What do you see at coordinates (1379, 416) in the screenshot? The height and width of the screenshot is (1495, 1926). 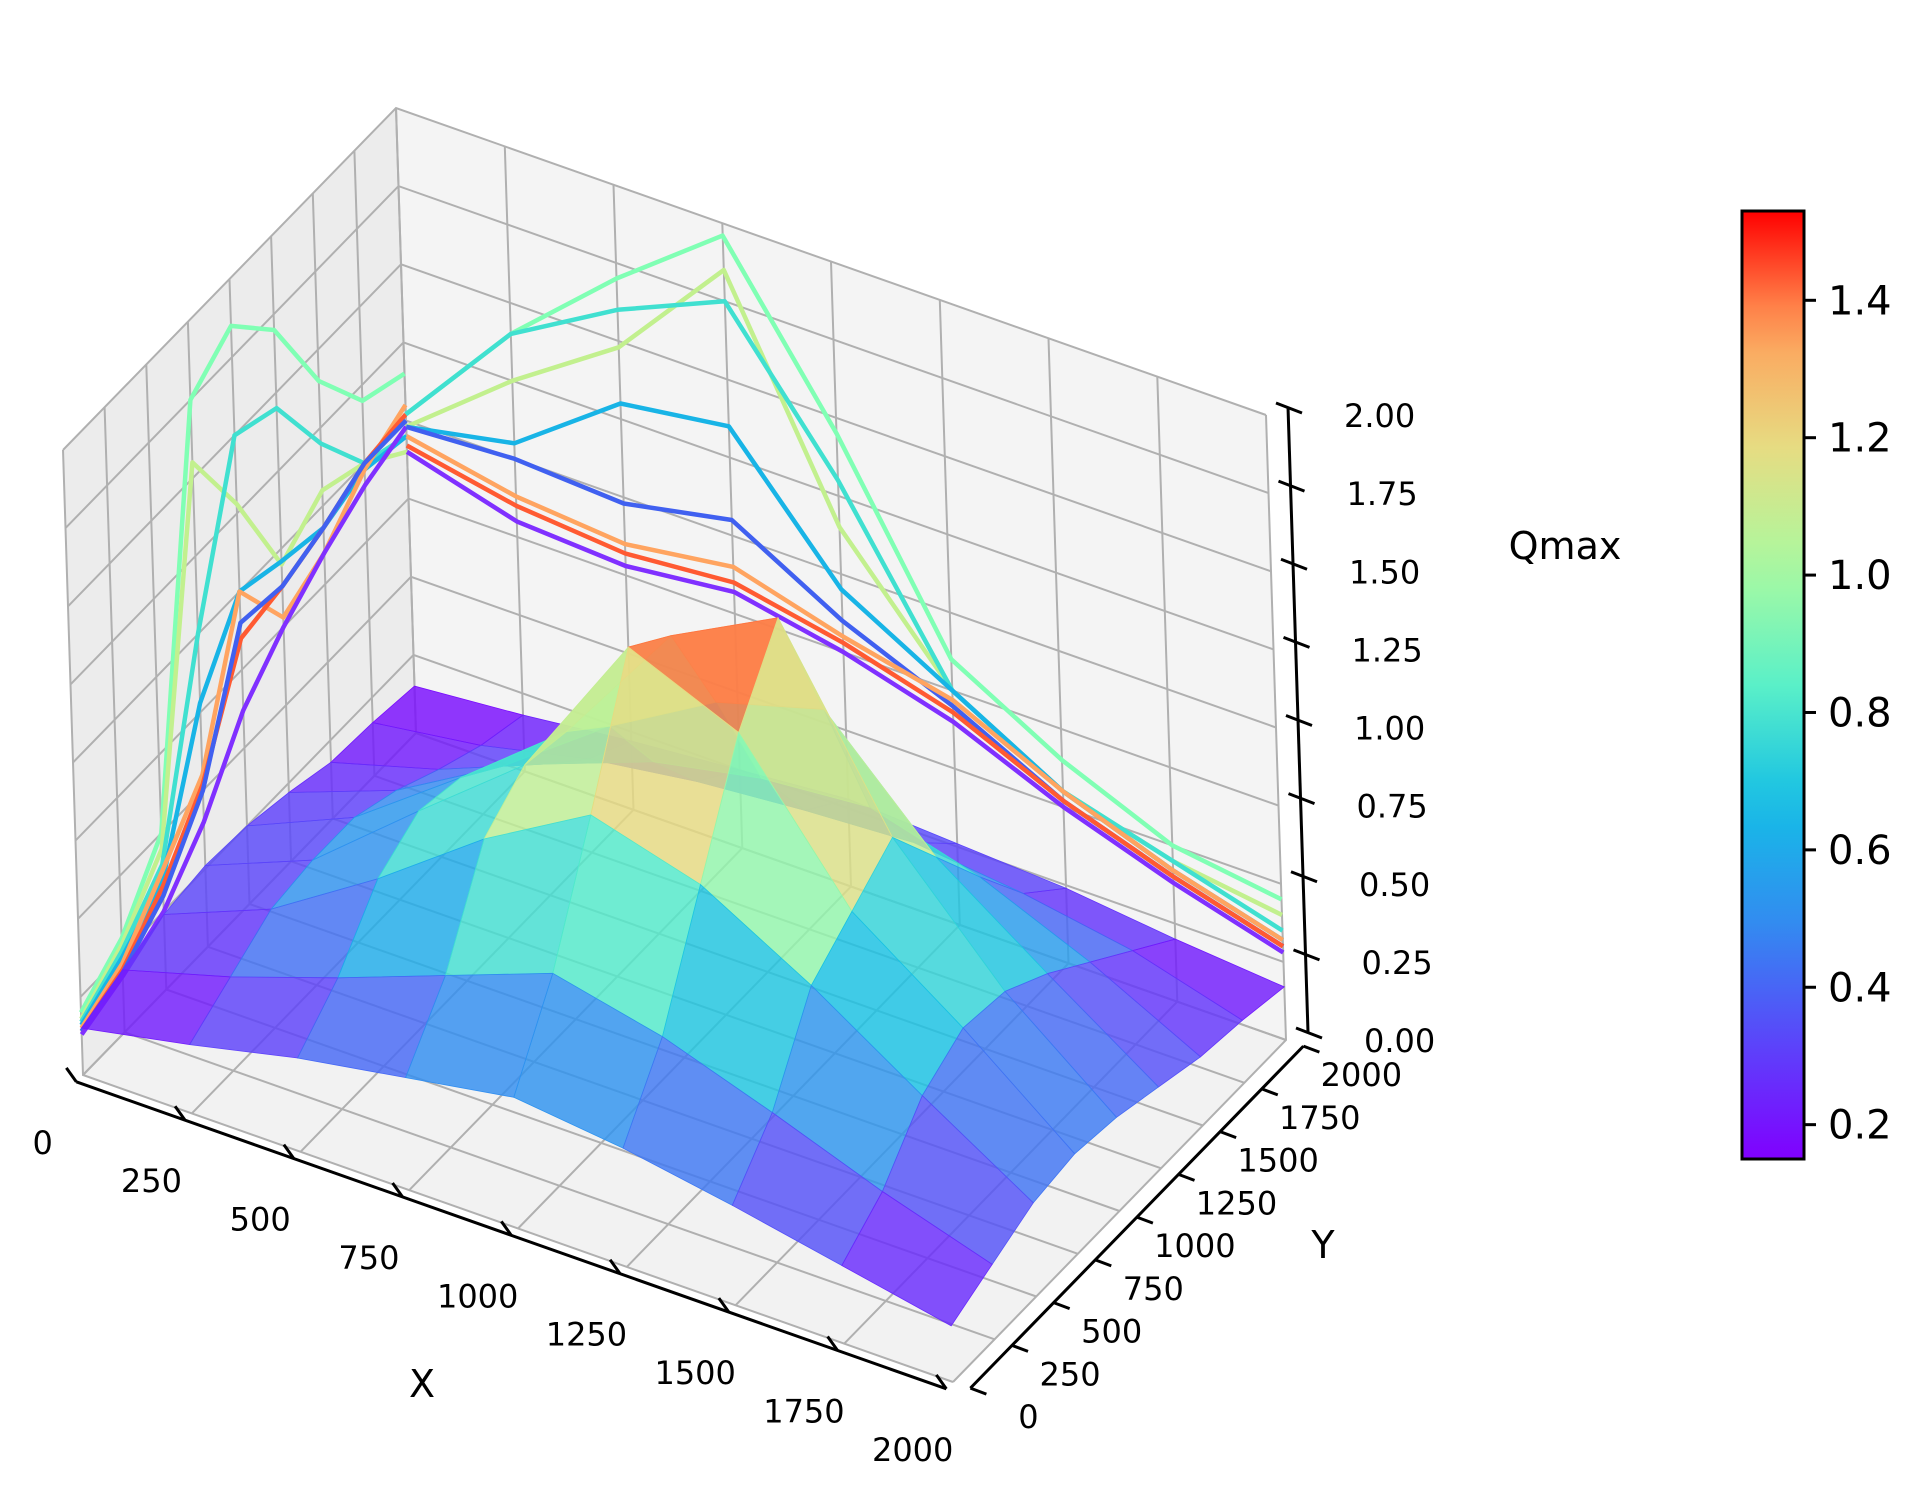 I see `z-tick-label: 2.00` at bounding box center [1379, 416].